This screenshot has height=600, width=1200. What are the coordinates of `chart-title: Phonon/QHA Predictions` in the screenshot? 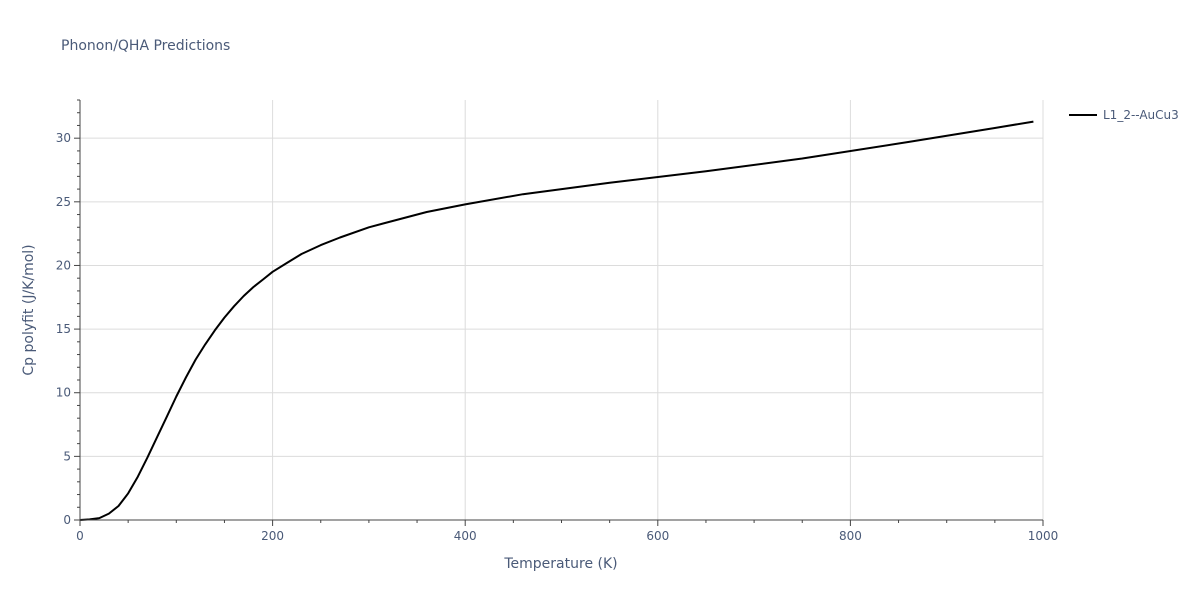 It's located at (145, 46).